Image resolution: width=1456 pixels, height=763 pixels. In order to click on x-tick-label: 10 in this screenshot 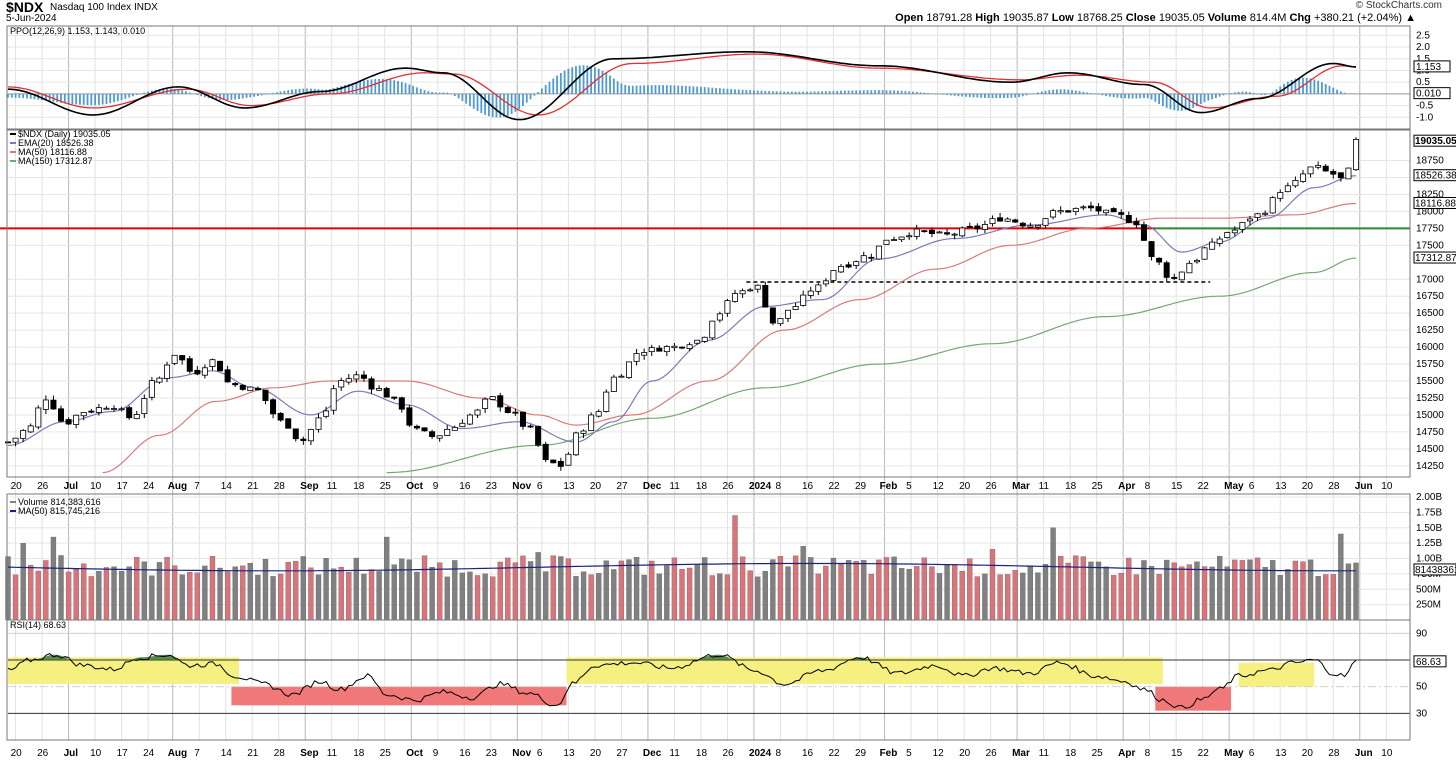, I will do `click(1387, 486)`.